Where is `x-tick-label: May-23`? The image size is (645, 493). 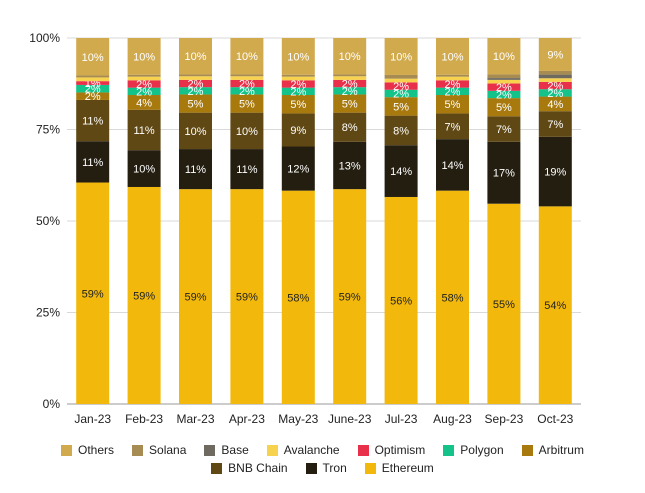
x-tick-label: May-23 is located at coordinates (298, 419).